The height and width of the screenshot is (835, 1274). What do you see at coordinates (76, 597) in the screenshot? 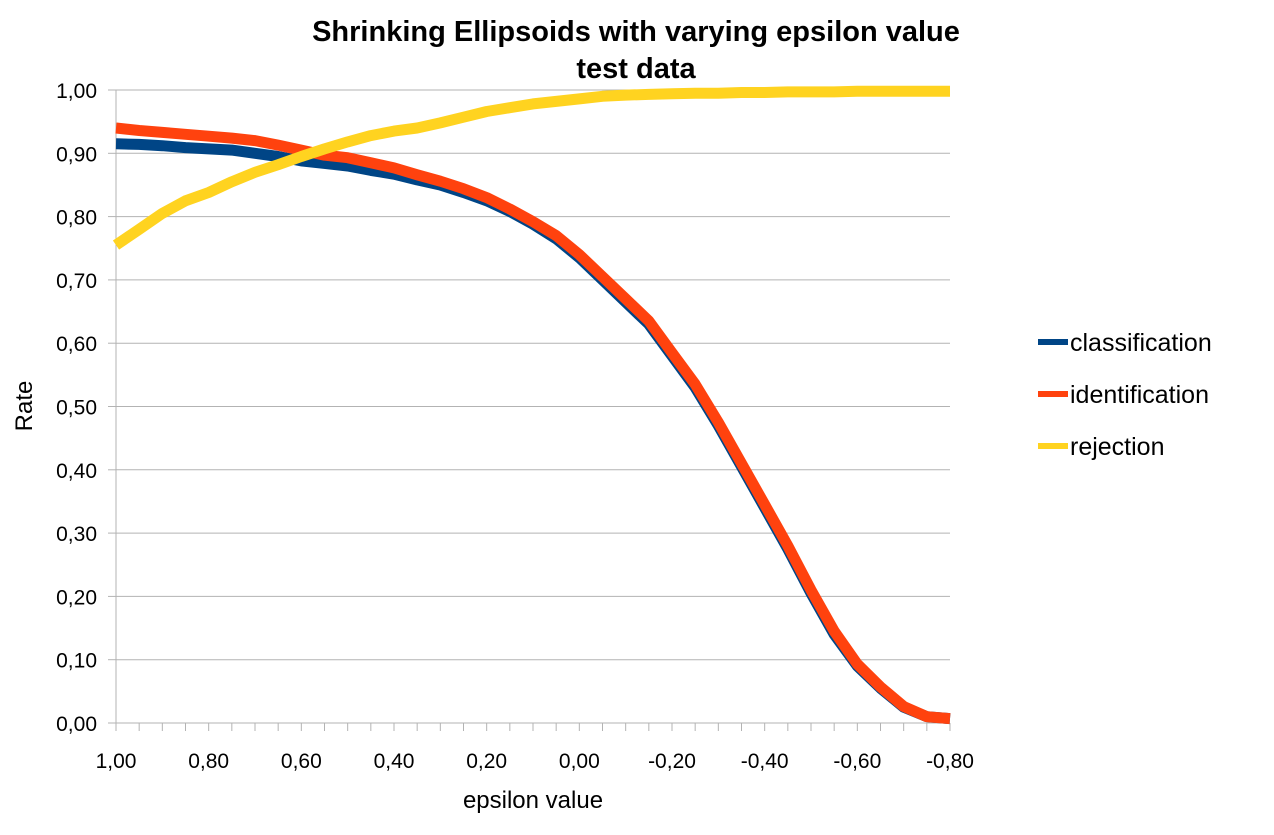
I see `y-tick-label: 0,20` at bounding box center [76, 597].